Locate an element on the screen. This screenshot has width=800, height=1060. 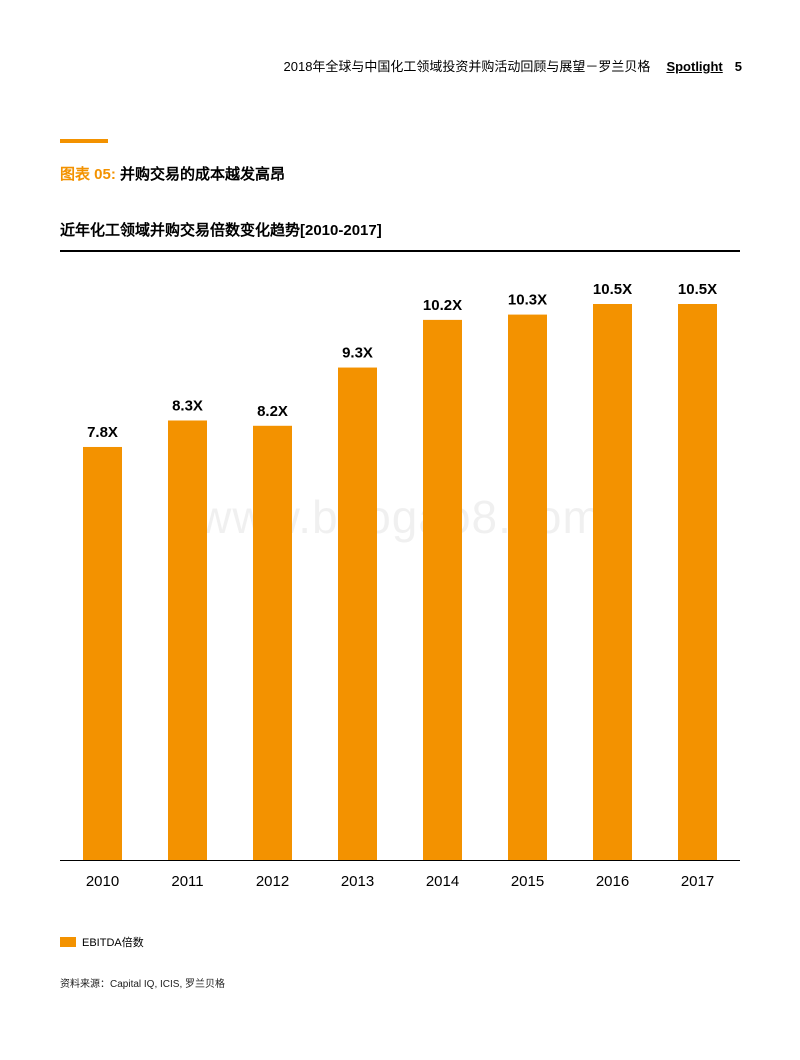
bar-2015 is located at coordinates (527, 587).